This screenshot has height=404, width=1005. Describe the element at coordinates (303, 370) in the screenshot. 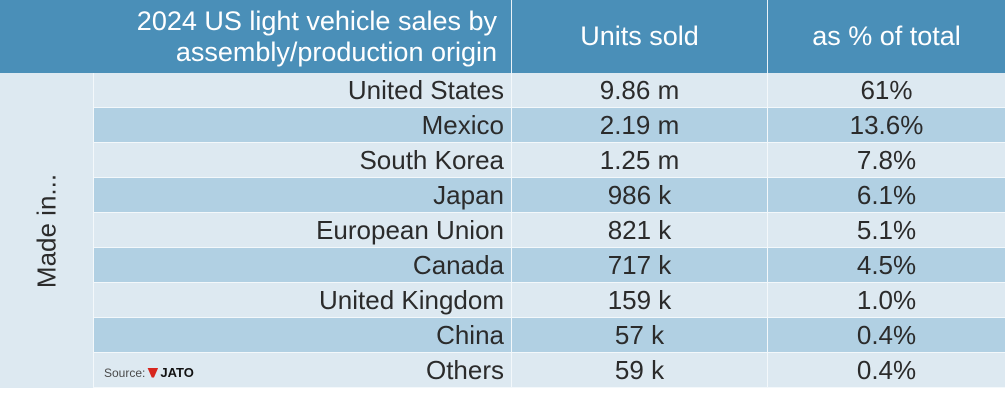

I see `origin-cell: Others` at that location.